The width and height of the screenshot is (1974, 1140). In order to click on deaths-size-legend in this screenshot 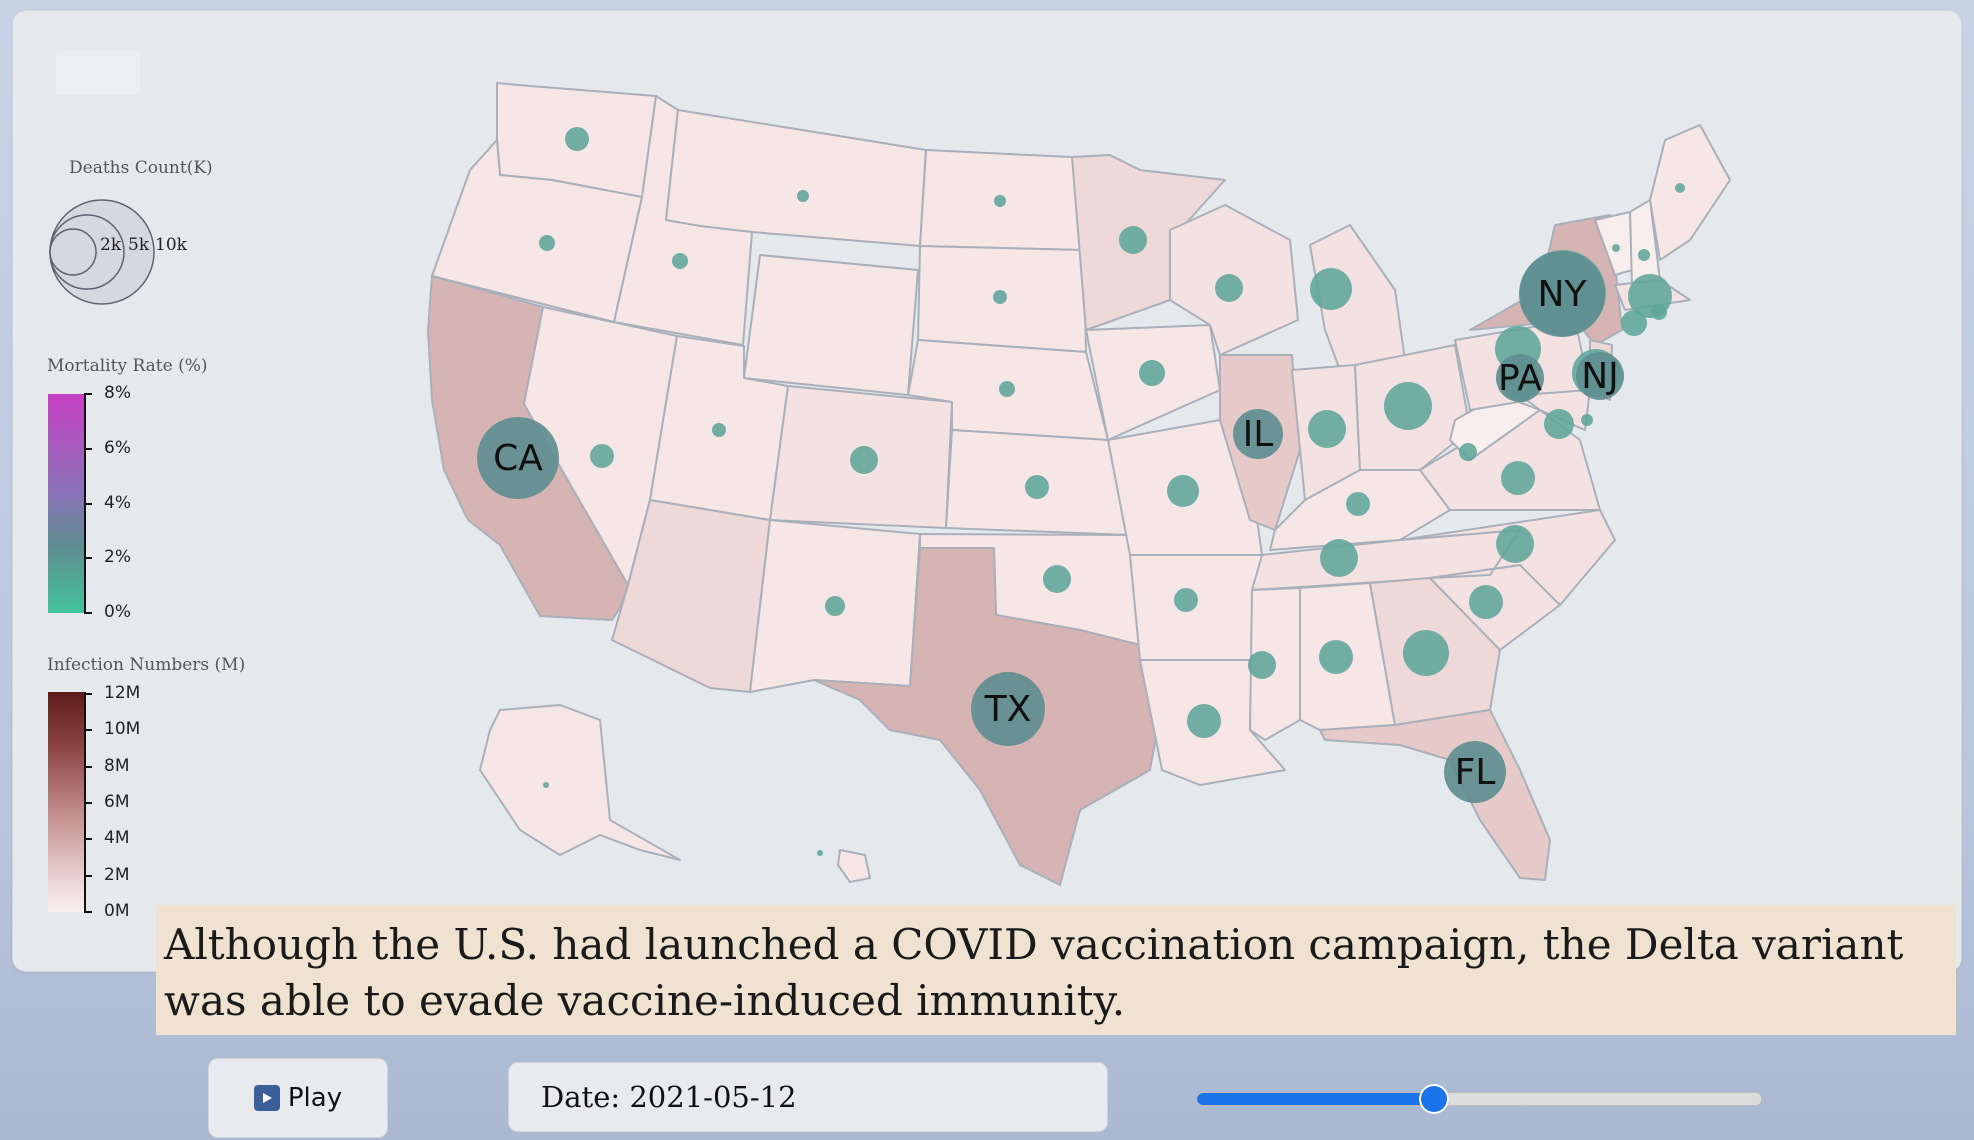, I will do `click(102, 252)`.